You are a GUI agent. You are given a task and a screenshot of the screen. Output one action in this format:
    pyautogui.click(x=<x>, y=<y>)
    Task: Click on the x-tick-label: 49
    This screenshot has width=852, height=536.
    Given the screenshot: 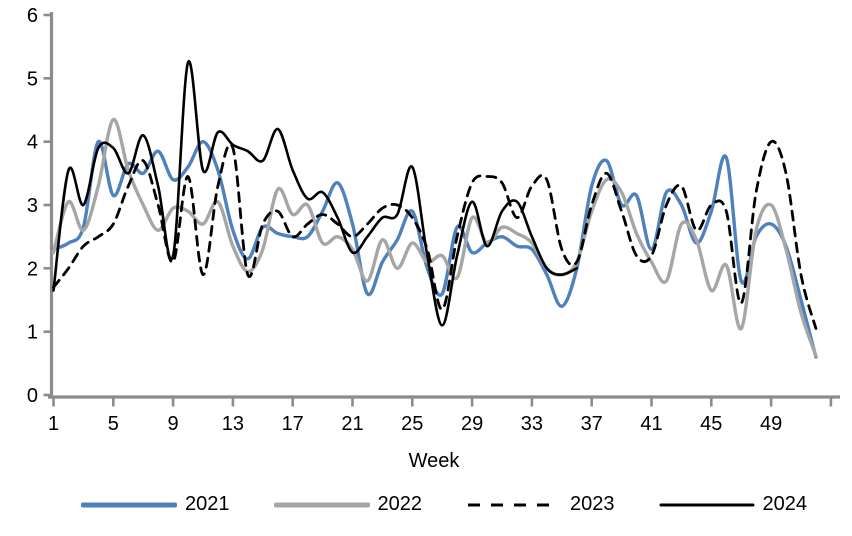 What is the action you would take?
    pyautogui.click(x=771, y=424)
    